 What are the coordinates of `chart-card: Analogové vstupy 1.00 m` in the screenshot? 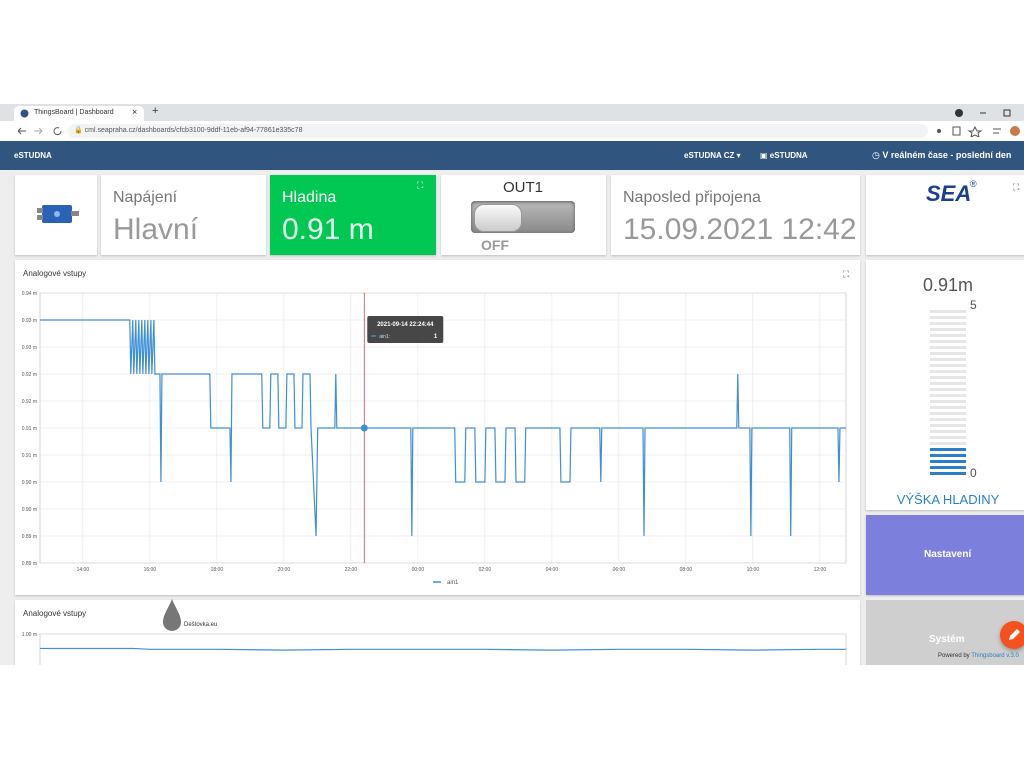 It's located at (437, 632).